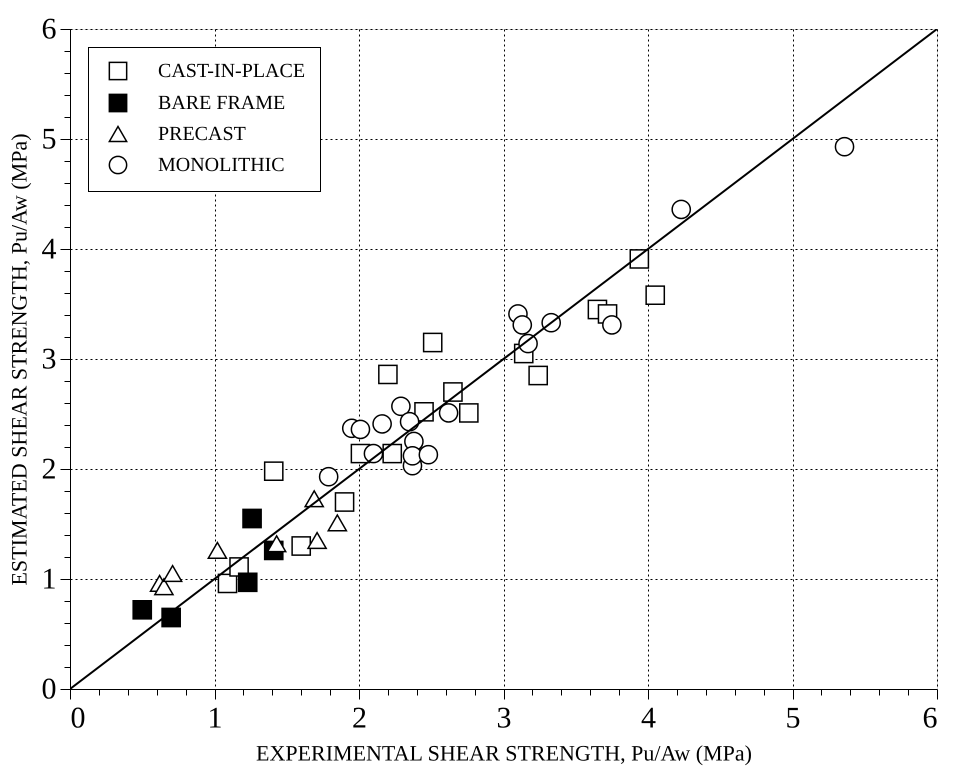 The image size is (958, 772). Describe the element at coordinates (793, 718) in the screenshot. I see `x-tick-label: 5` at that location.